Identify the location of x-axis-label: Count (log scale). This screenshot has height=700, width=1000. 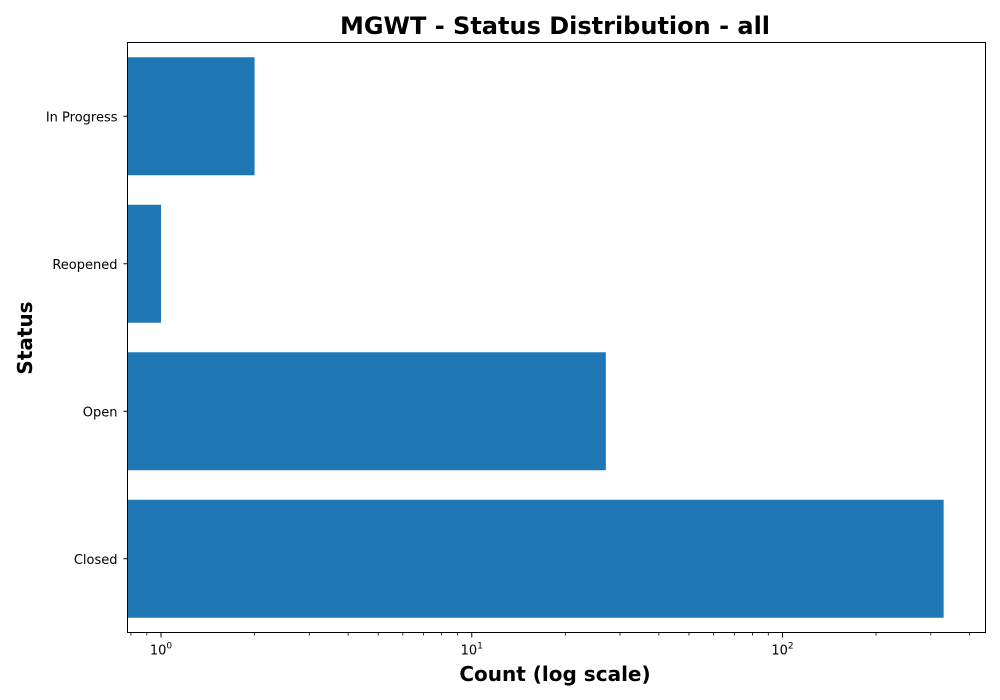
(554, 674).